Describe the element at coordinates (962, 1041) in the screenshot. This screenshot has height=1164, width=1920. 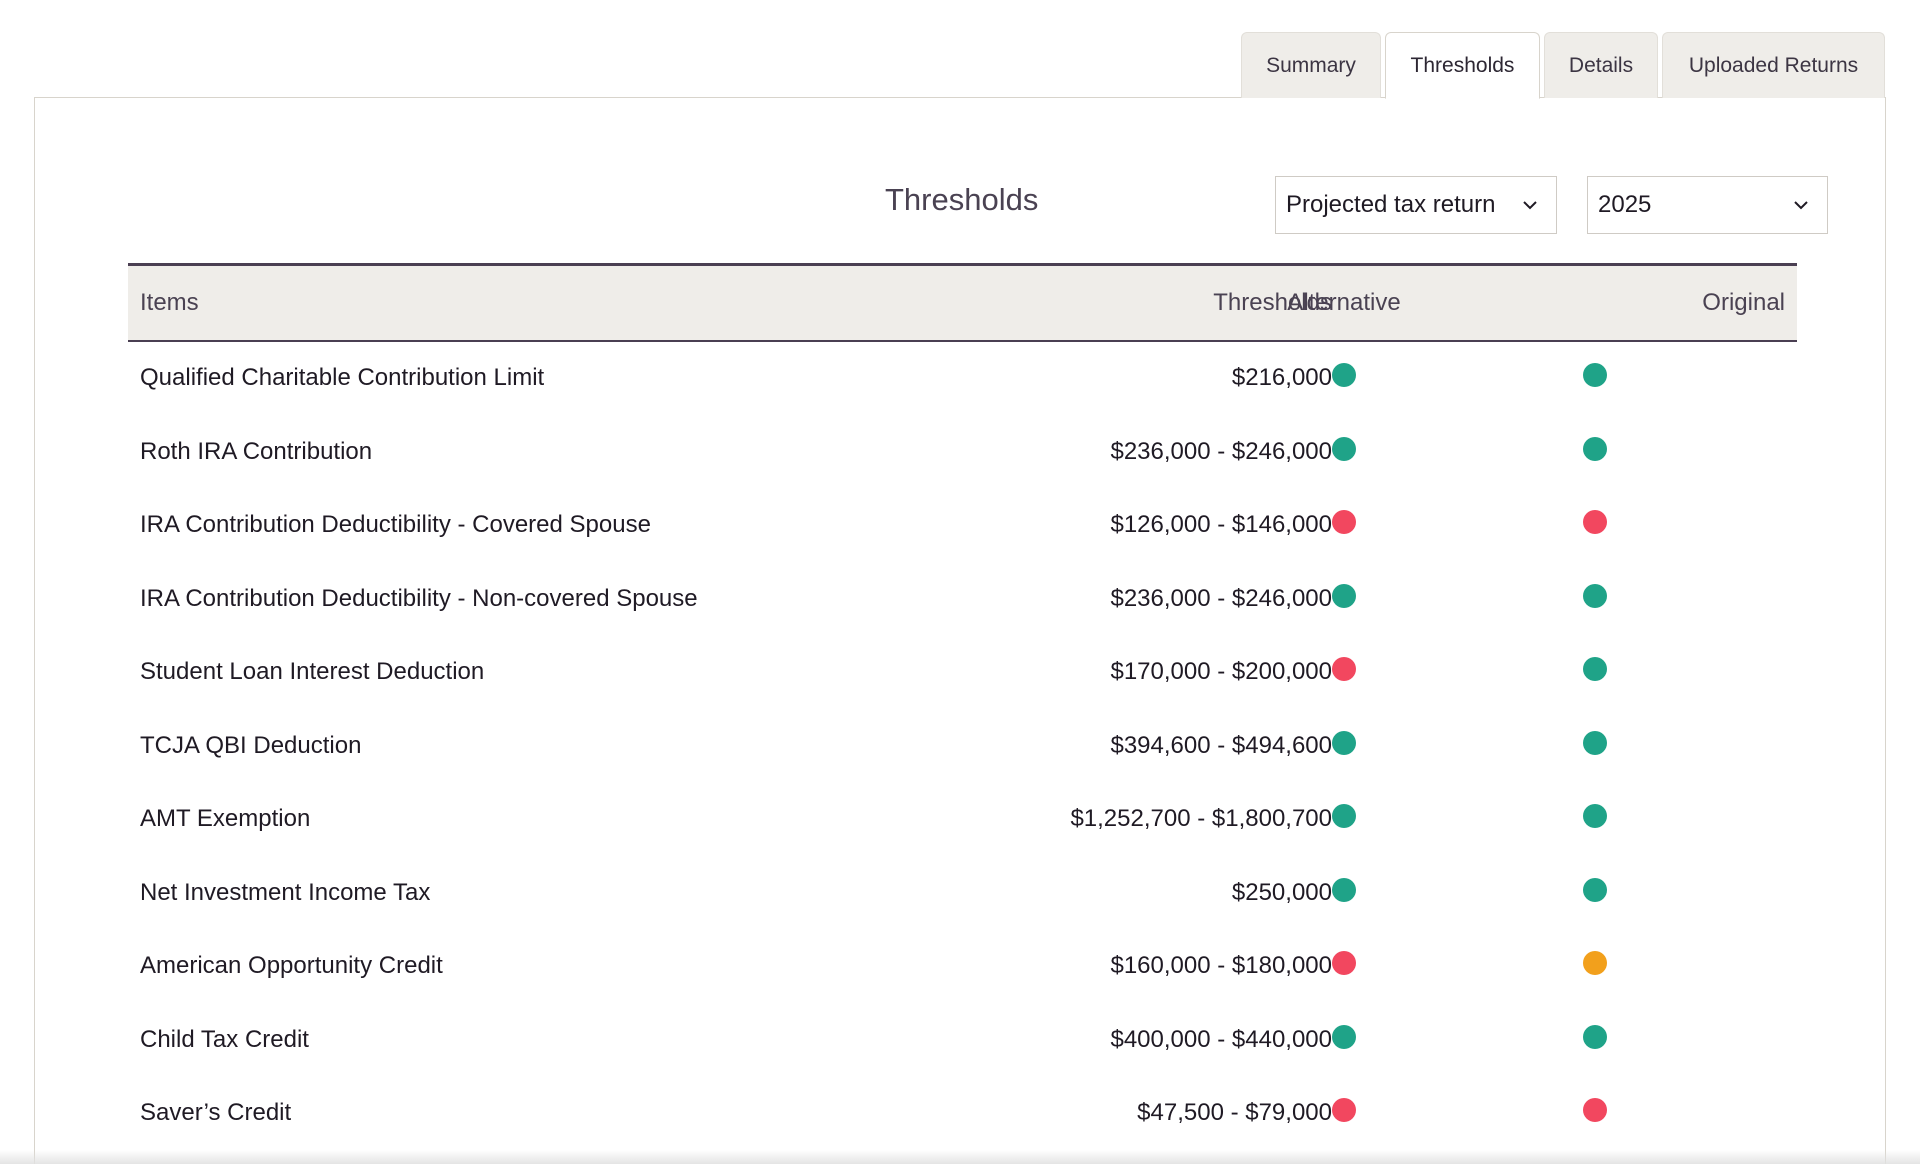
I see `table-row: Child Tax Credit $400,000 - $440,000` at that location.